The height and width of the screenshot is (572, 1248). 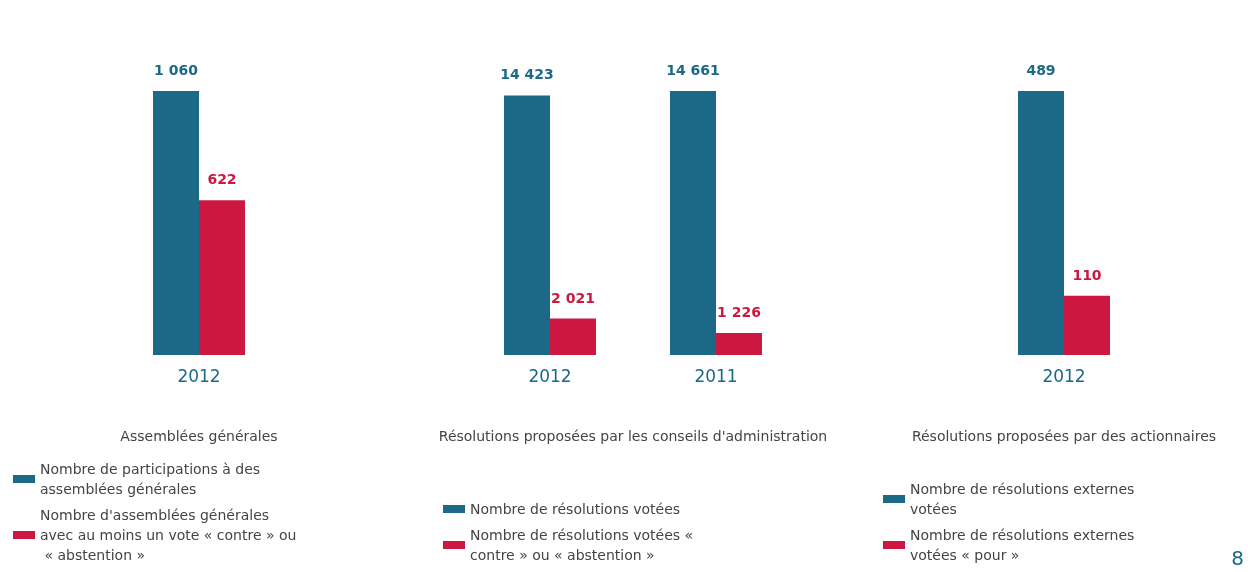 What do you see at coordinates (1237, 558) in the screenshot?
I see `text: 8` at bounding box center [1237, 558].